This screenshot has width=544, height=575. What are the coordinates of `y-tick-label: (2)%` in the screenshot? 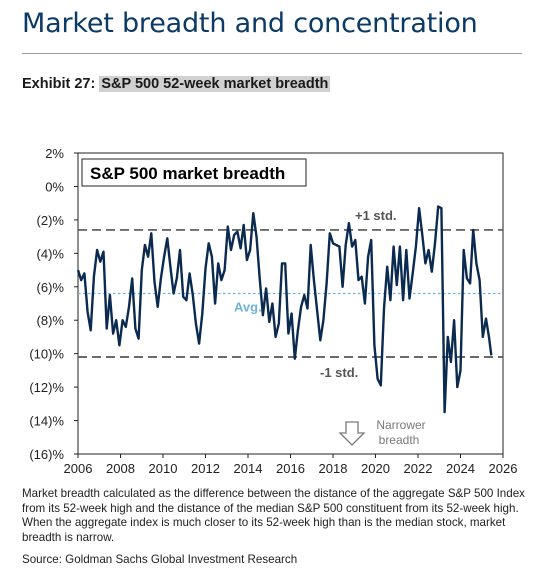 It's located at (51, 220).